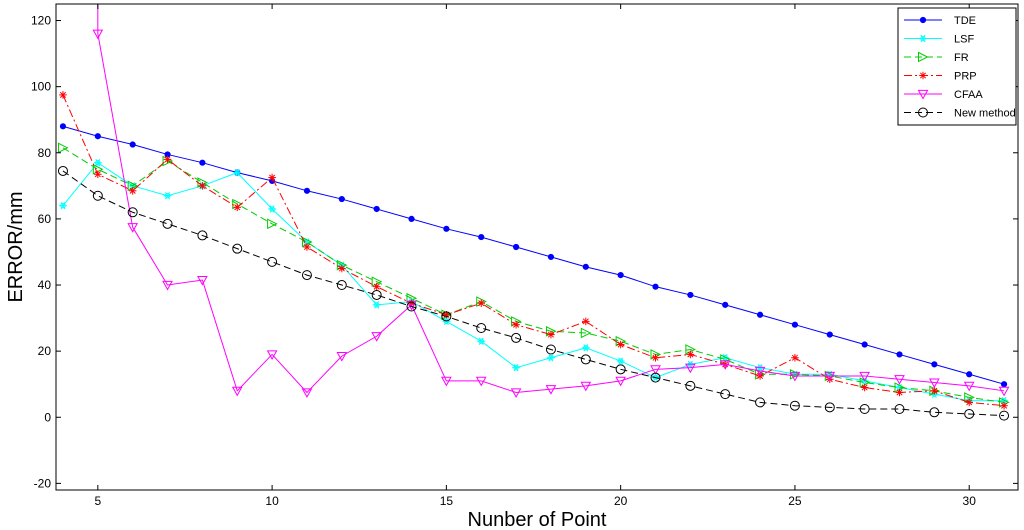  I want to click on x-axis-label: Nunber of Point, so click(537, 519).